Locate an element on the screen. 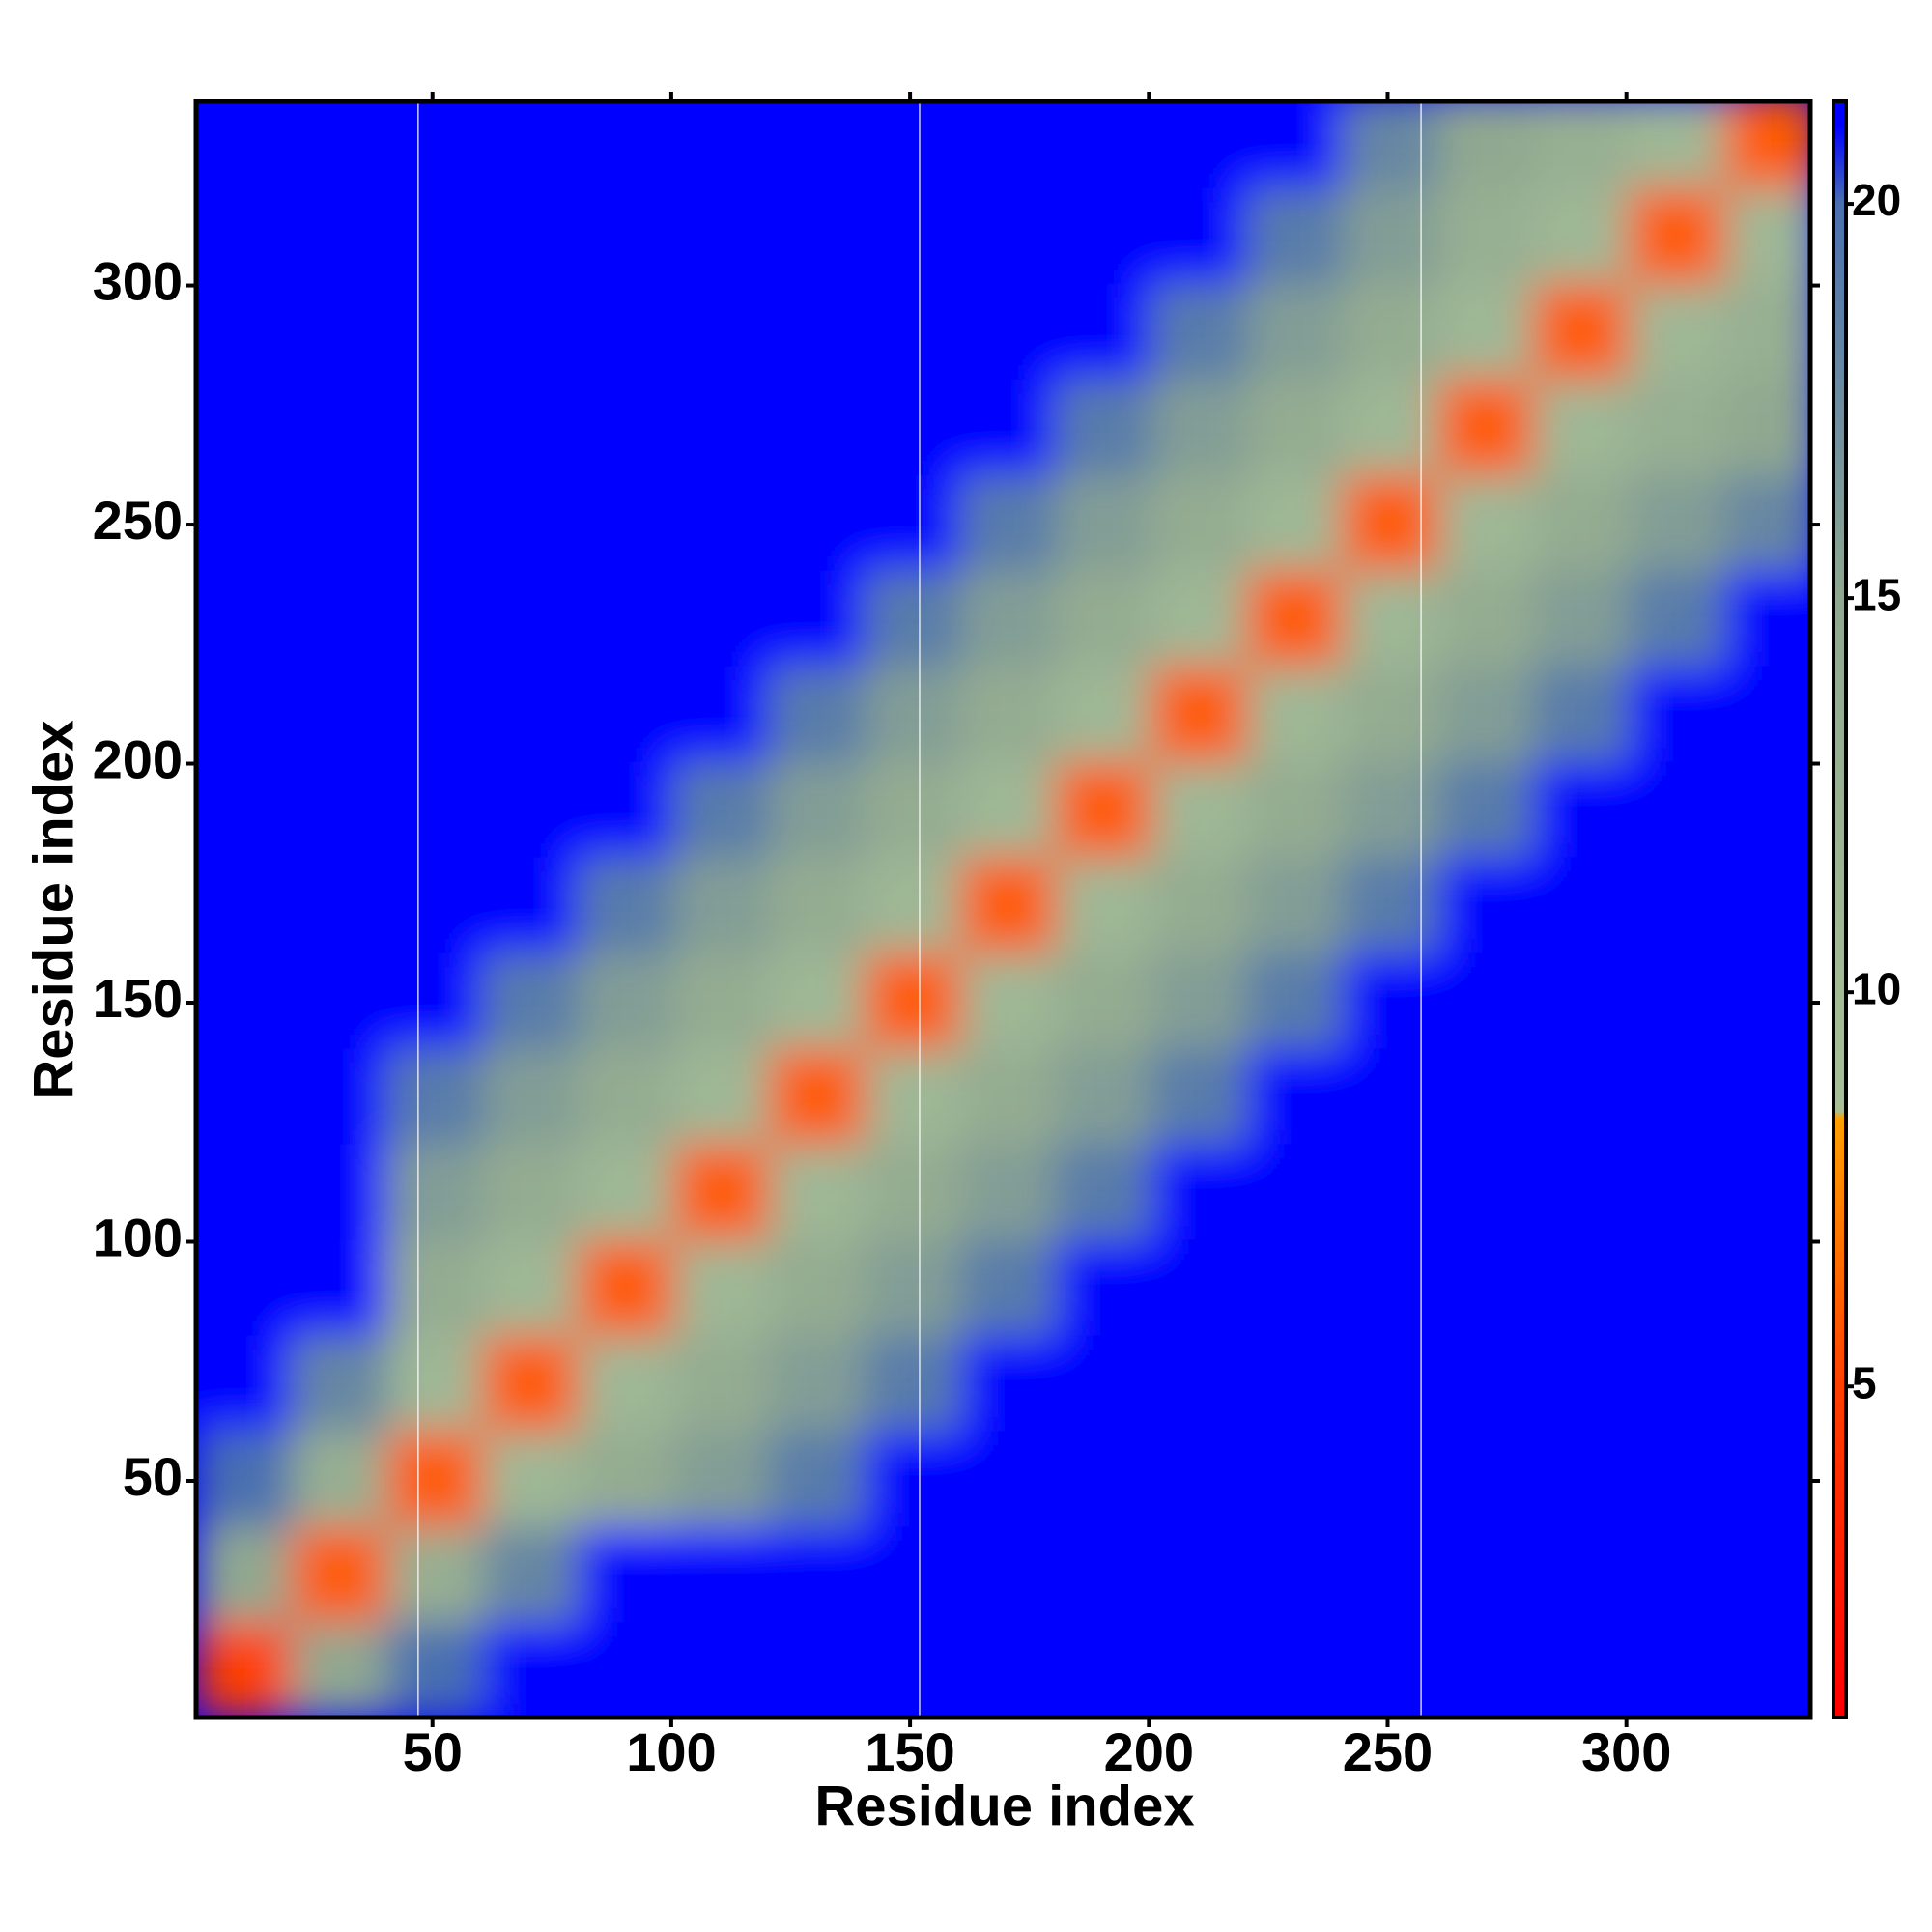  x-tick-label: 100 is located at coordinates (671, 1751).